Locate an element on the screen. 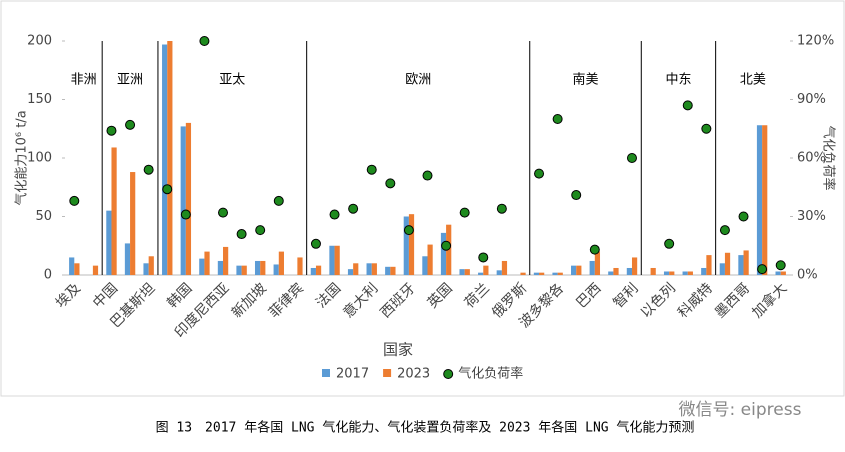  y2-tick-label: 30% is located at coordinates (811, 216).